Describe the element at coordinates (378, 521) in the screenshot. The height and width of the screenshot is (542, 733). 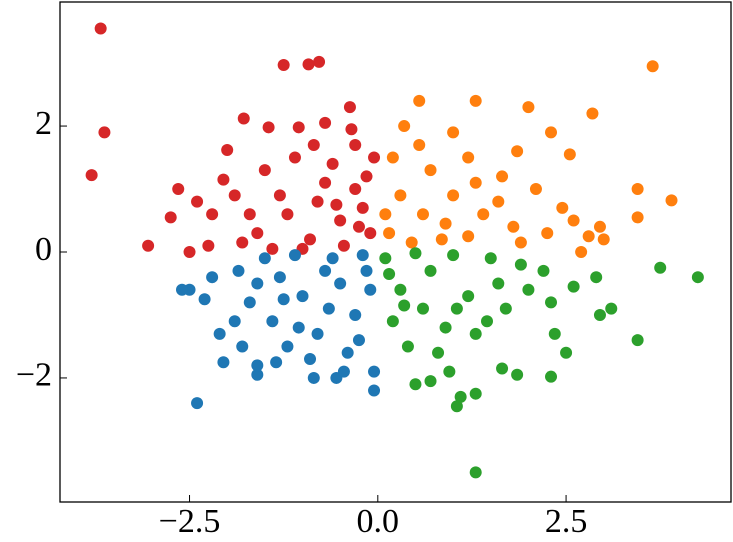
I see `x-tick-label: 0.0` at that location.